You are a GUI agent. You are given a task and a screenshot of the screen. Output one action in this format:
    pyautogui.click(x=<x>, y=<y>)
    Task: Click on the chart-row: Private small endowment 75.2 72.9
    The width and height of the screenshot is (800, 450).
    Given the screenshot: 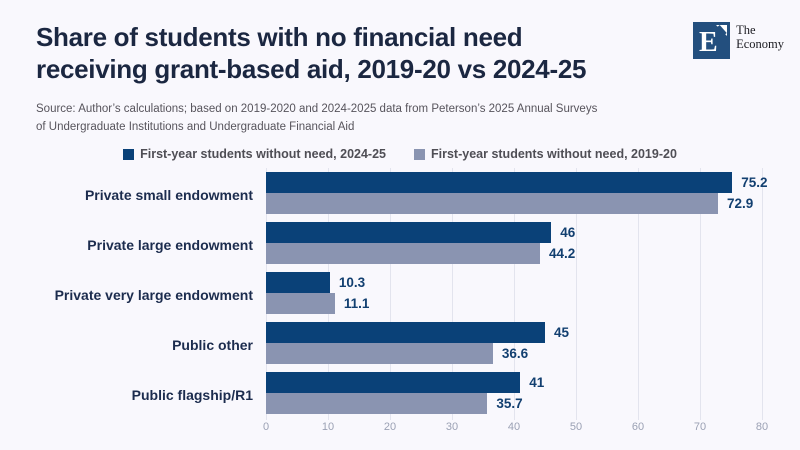 What is the action you would take?
    pyautogui.click(x=400, y=195)
    